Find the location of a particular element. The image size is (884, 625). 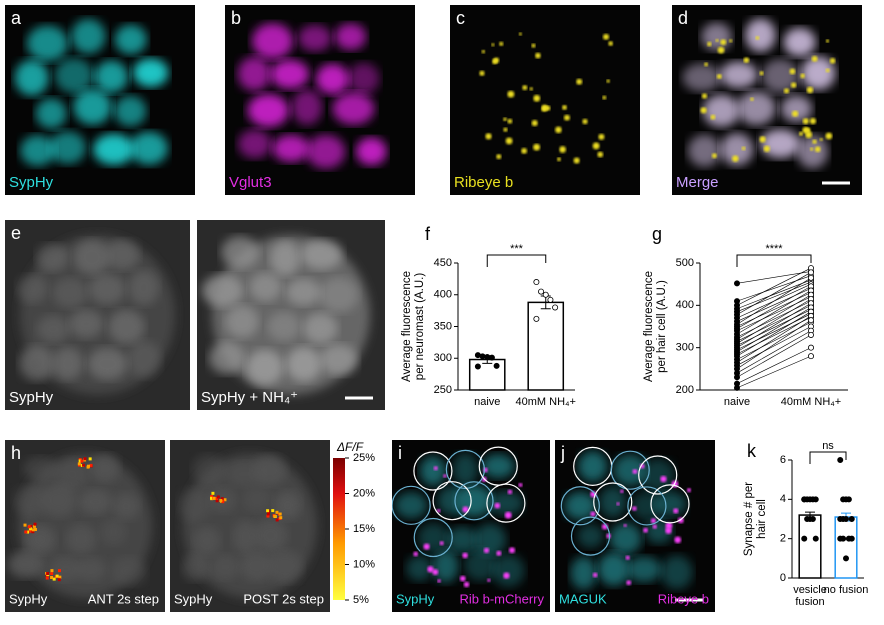

panel-label: i is located at coordinates (400, 453).